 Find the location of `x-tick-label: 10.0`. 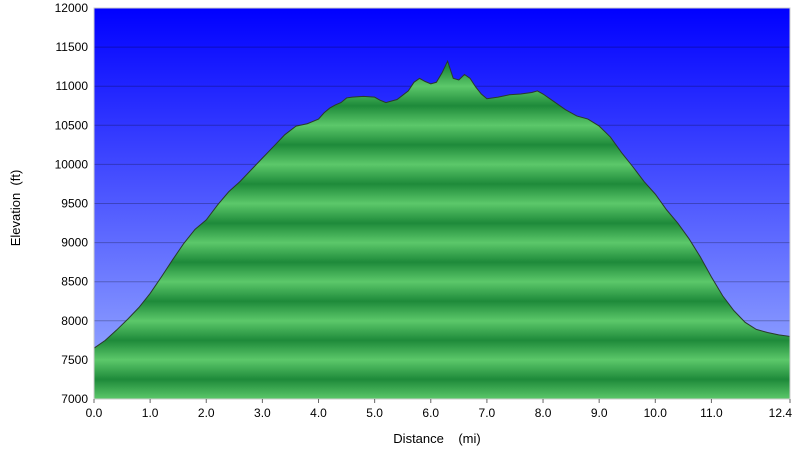

x-tick-label: 10.0 is located at coordinates (656, 413).